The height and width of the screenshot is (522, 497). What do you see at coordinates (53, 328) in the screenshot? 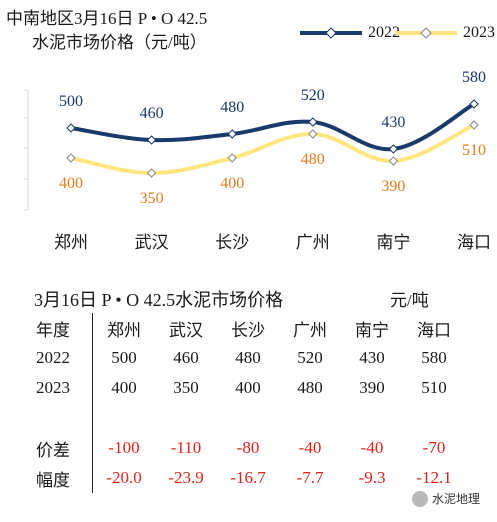
I see `header-label: 年度` at bounding box center [53, 328].